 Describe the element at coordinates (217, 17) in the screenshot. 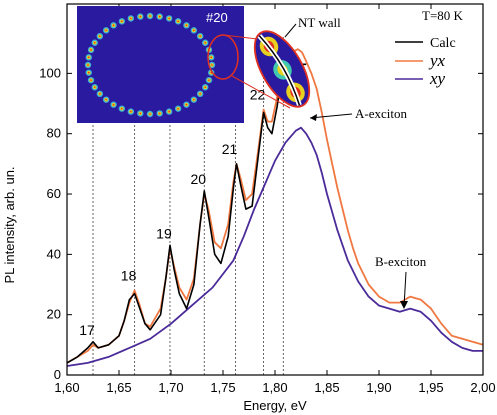

I see `inset-mode-label: #20` at that location.